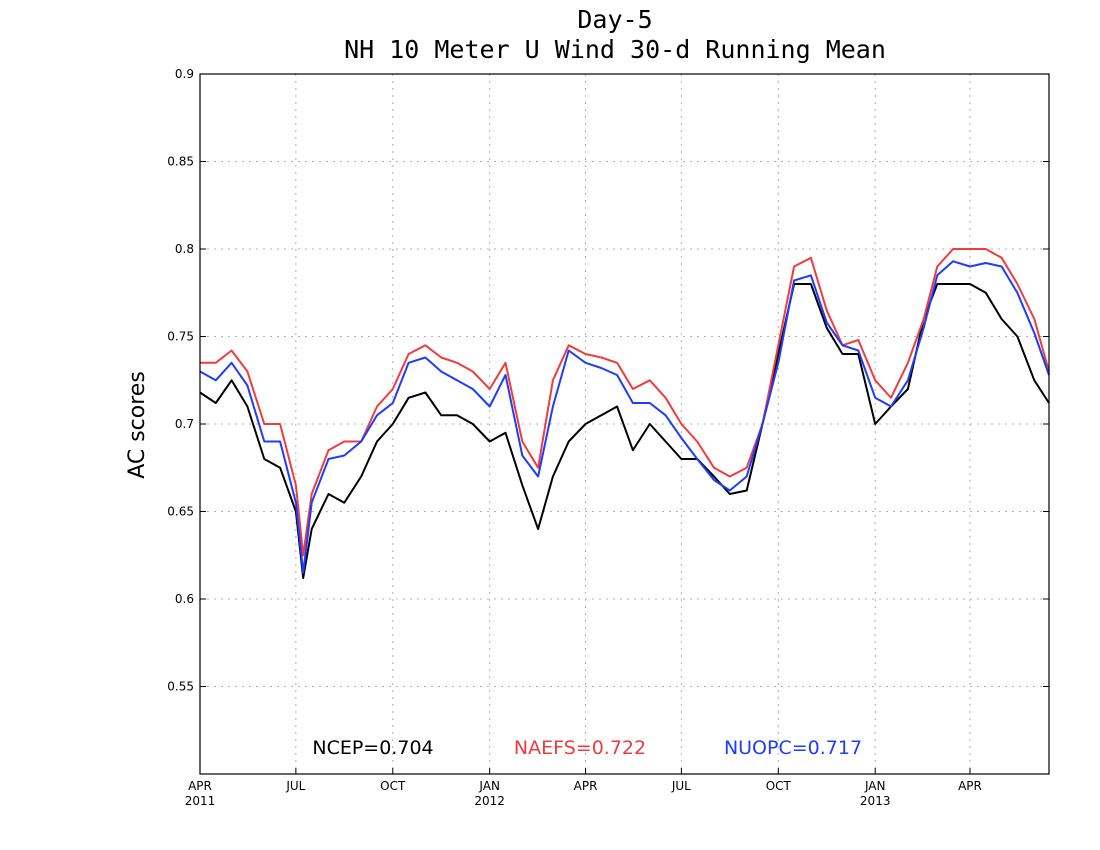 This screenshot has width=1100, height=850. What do you see at coordinates (180, 162) in the screenshot?
I see `y-tick-label: 0.85` at bounding box center [180, 162].